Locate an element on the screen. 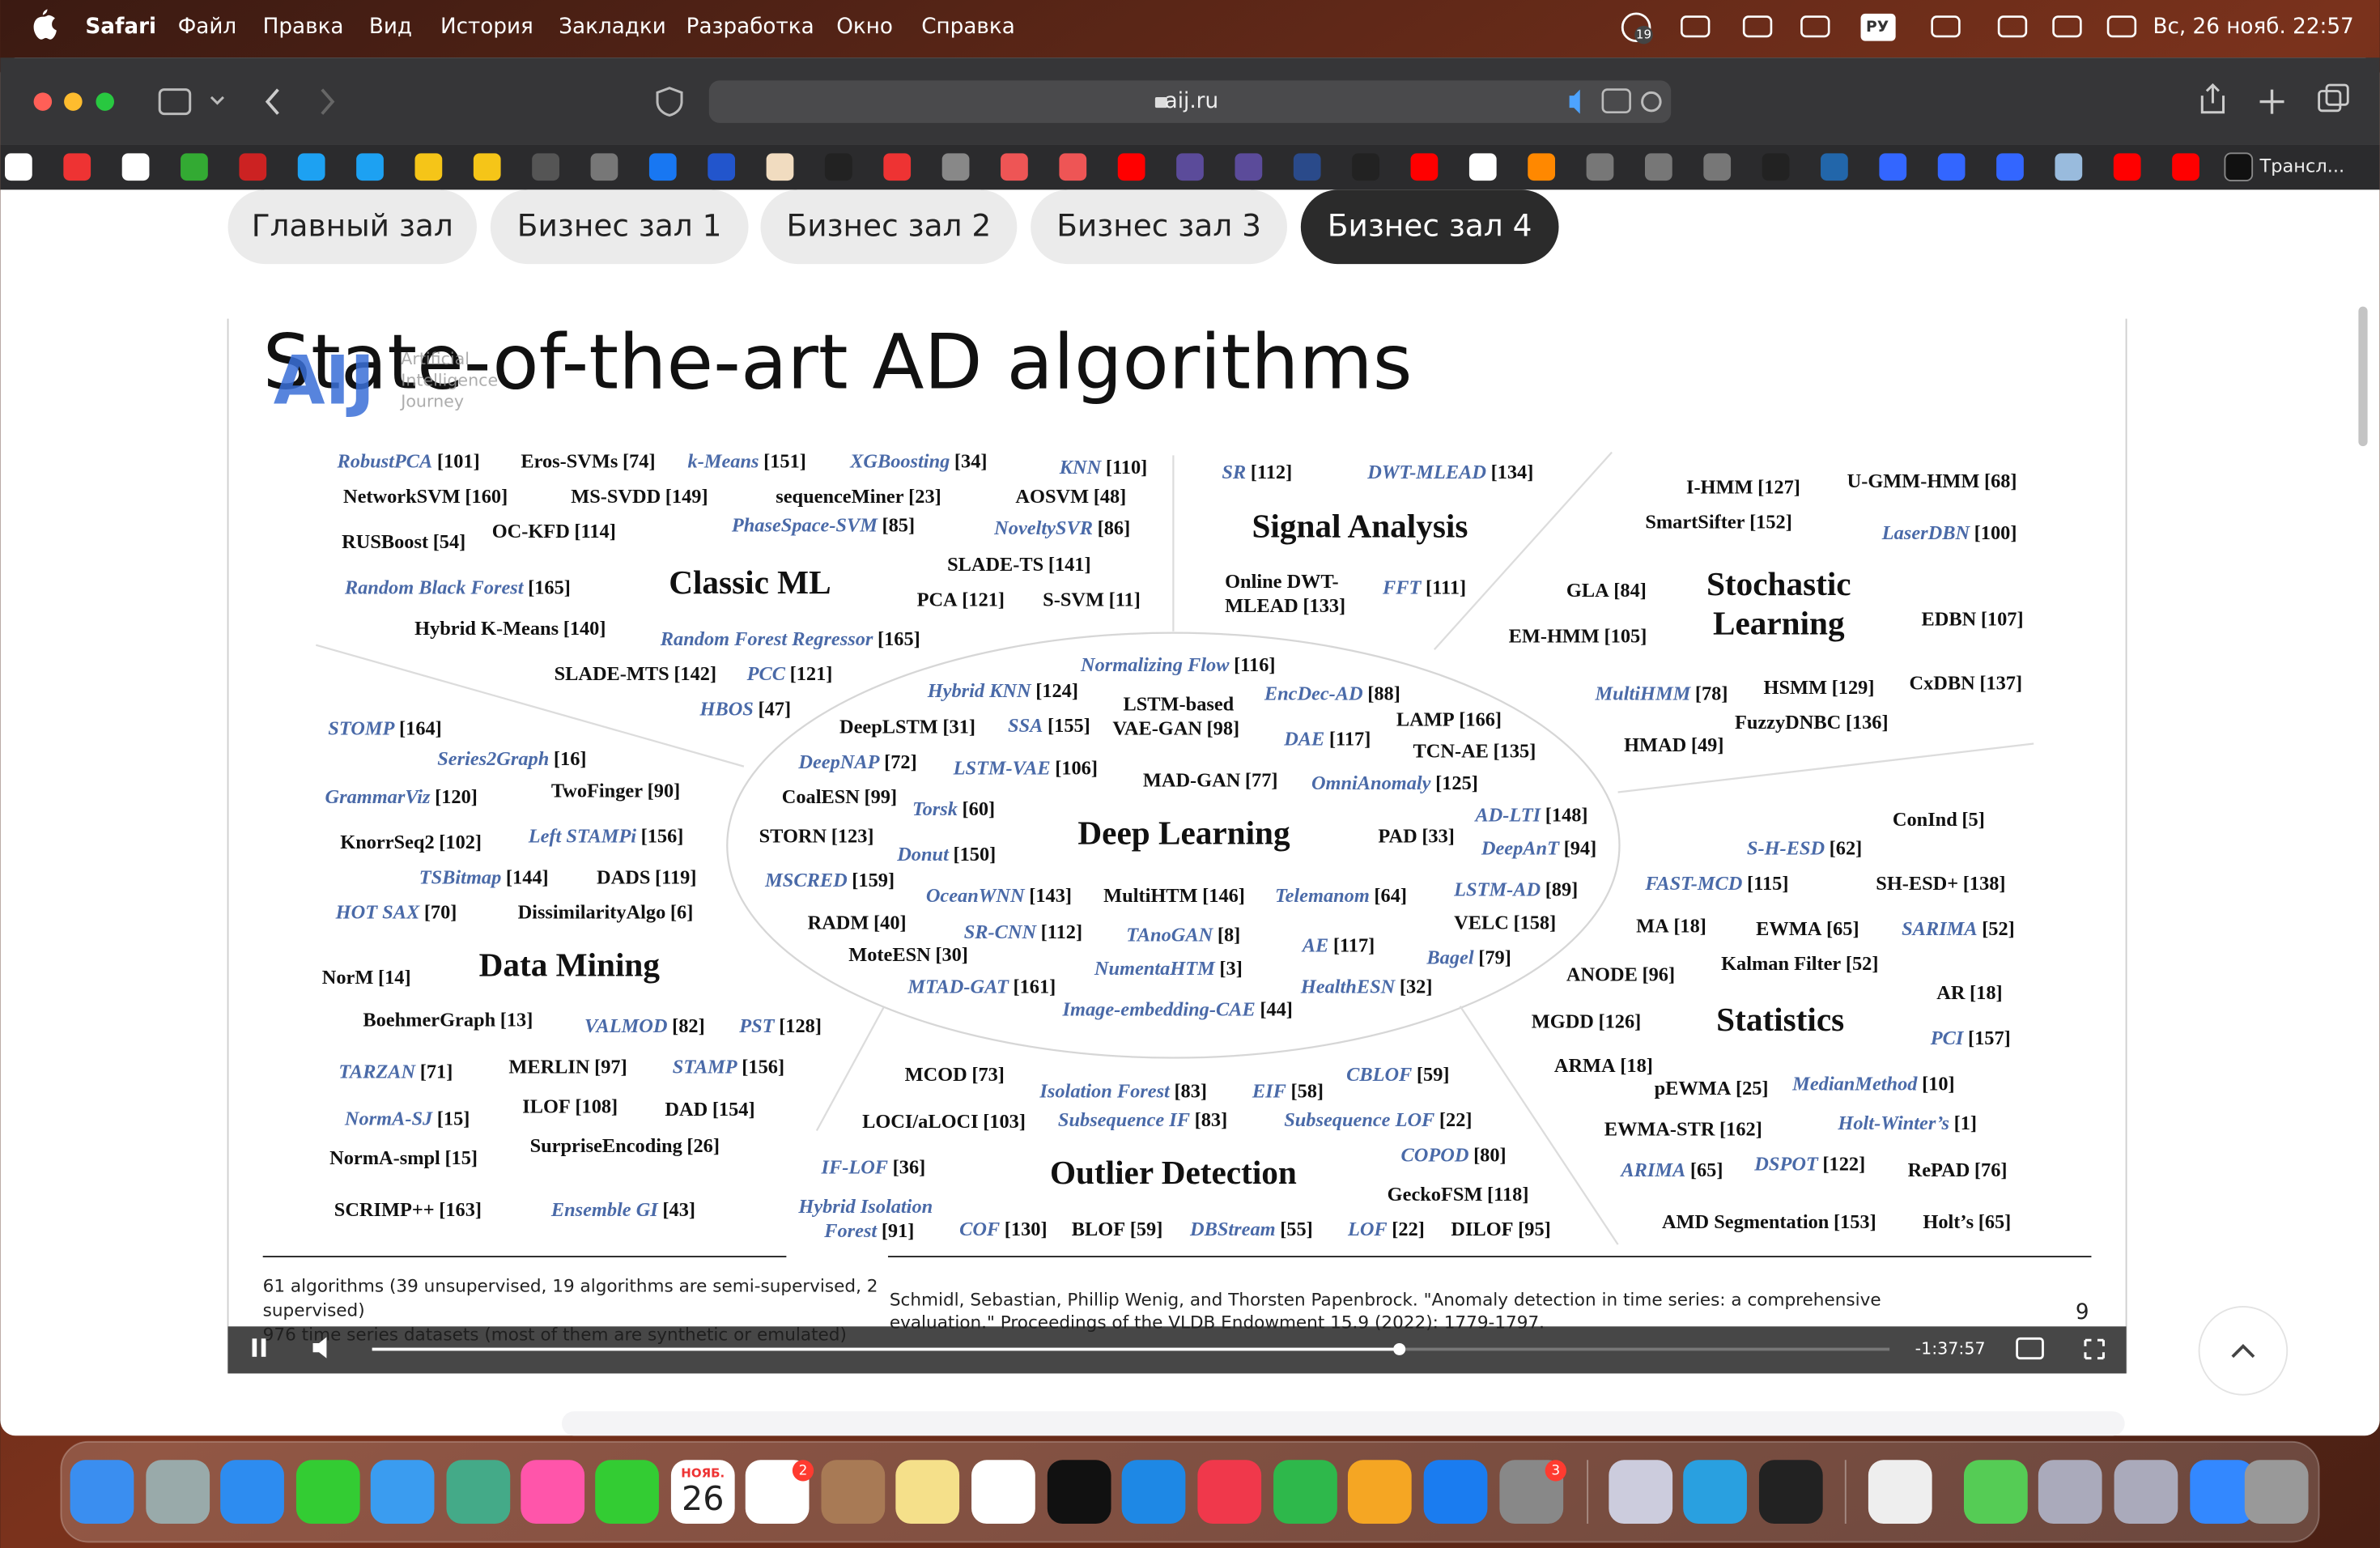 This screenshot has width=2380, height=1548. app-menu: Safari is located at coordinates (121, 27).